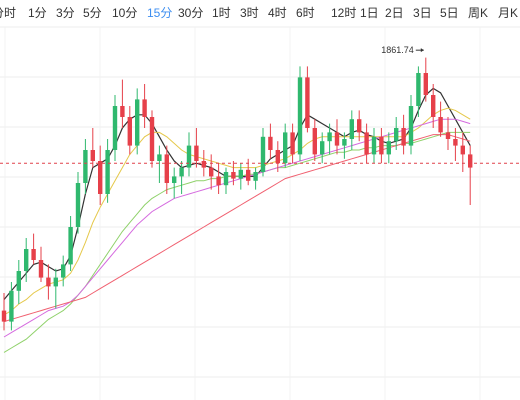 This screenshot has height=400, width=520. Describe the element at coordinates (92, 13) in the screenshot. I see `tab-3: 5分` at that location.